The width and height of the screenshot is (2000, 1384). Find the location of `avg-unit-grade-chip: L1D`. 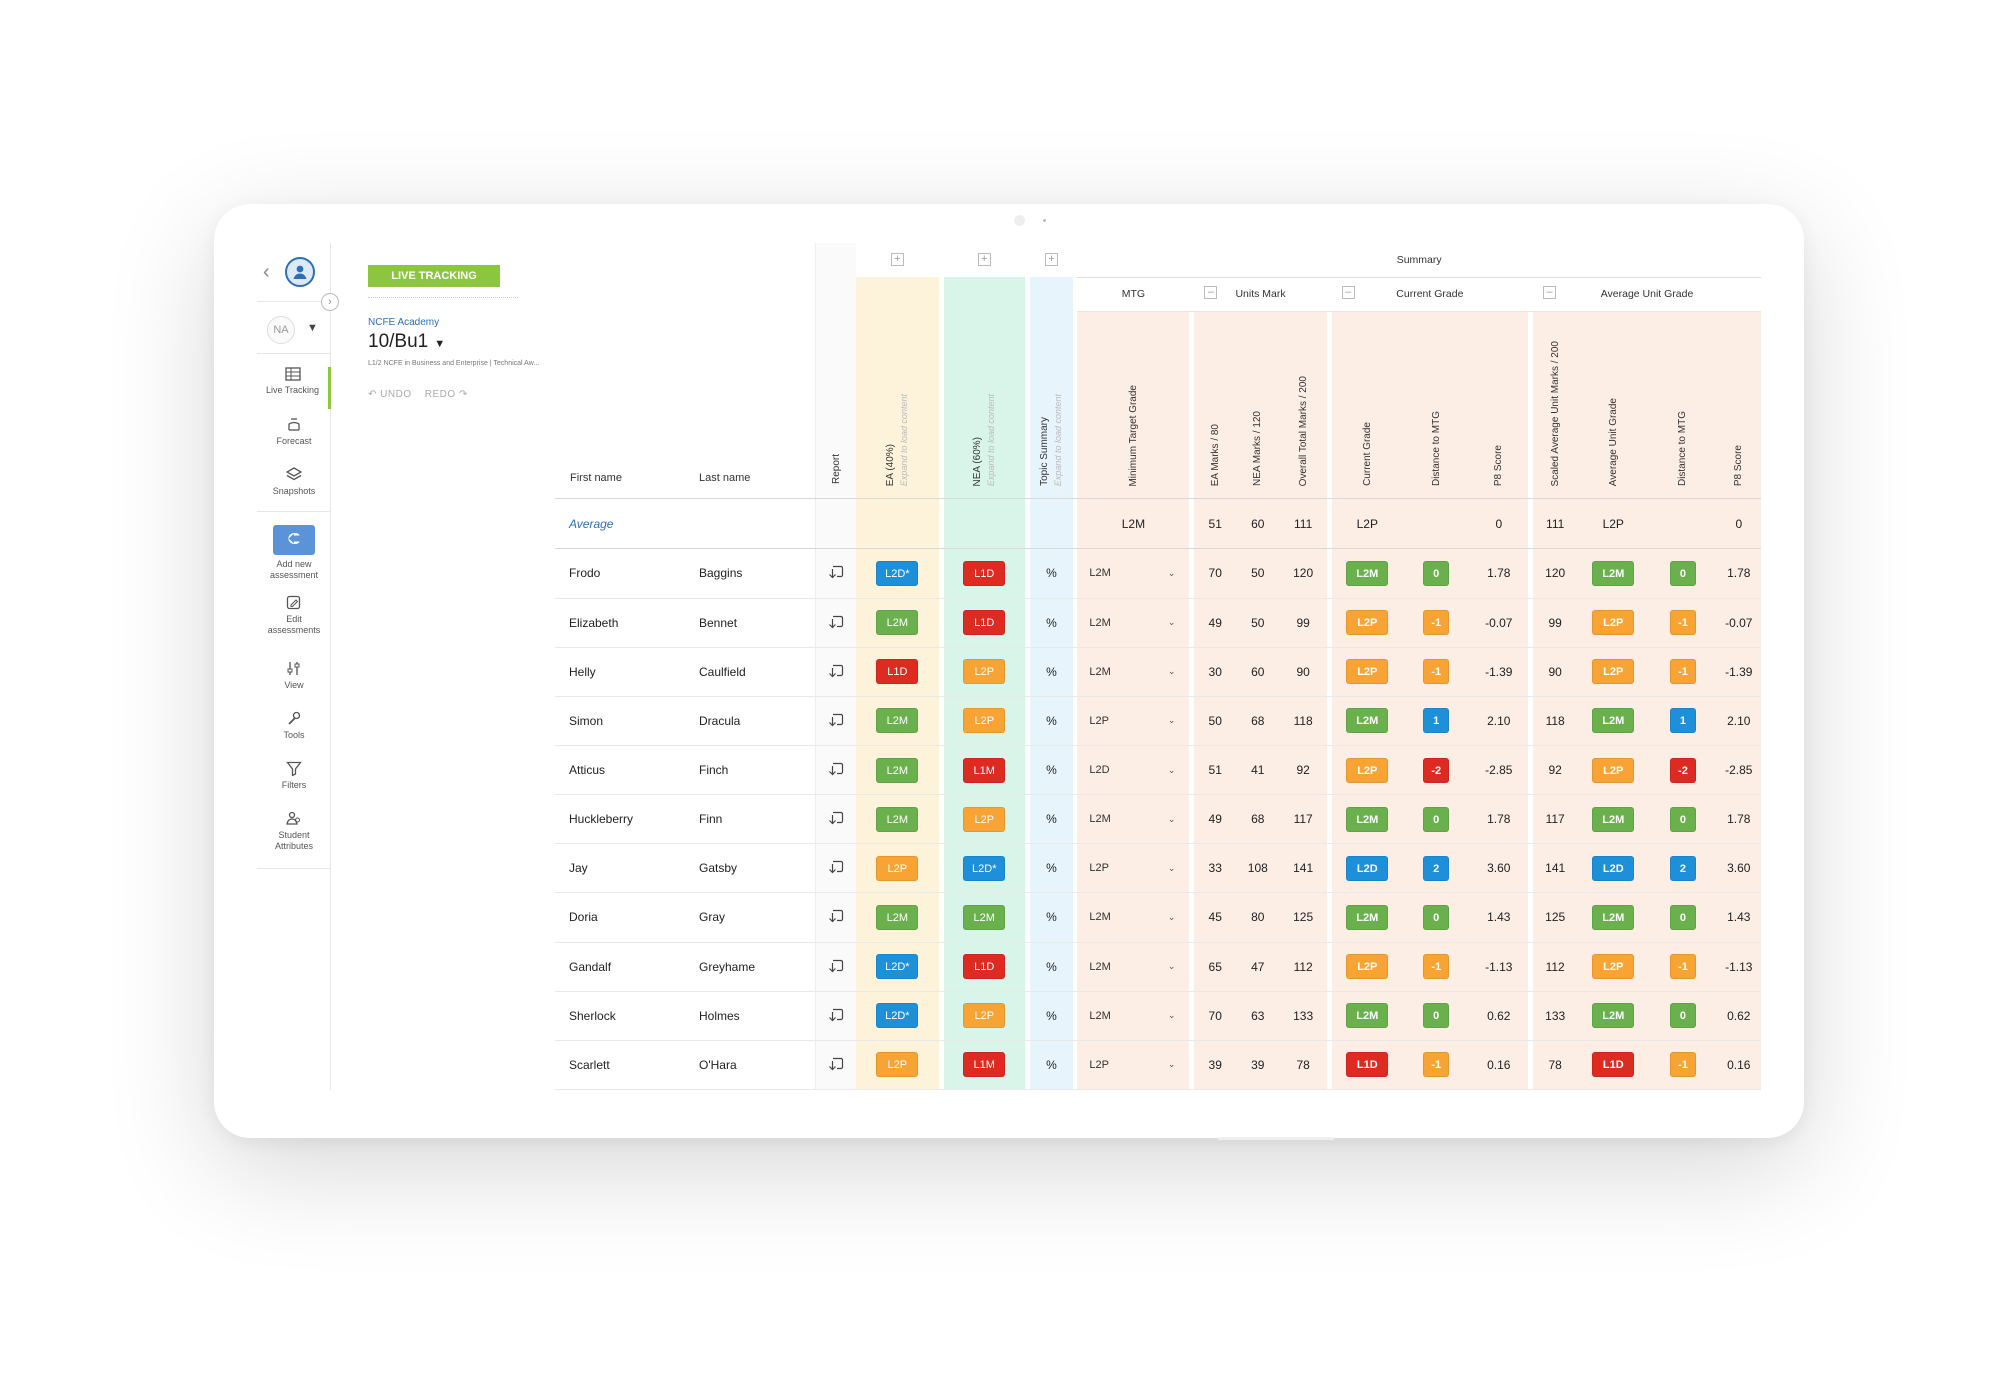

avg-unit-grade-chip: L1D is located at coordinates (1613, 1065).